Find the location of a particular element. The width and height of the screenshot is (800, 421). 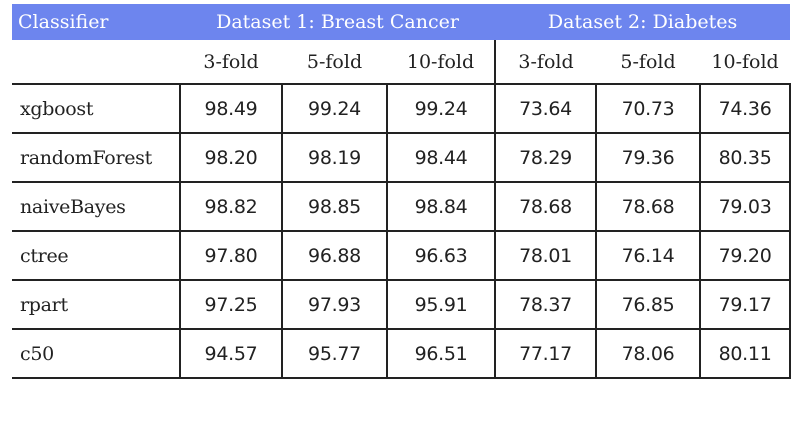

accuracy-cell: 96.51 is located at coordinates (441, 353).